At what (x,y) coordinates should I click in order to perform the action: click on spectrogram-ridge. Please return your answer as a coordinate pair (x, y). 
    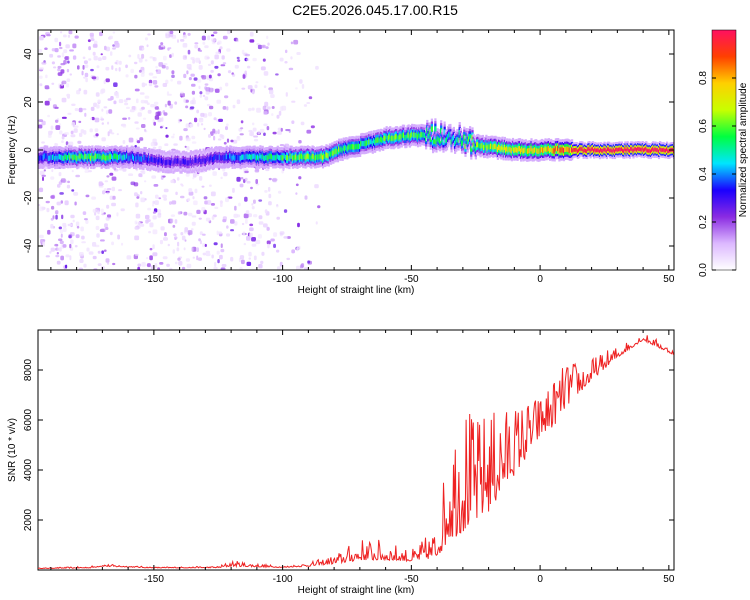
    Looking at the image, I should click on (356, 146).